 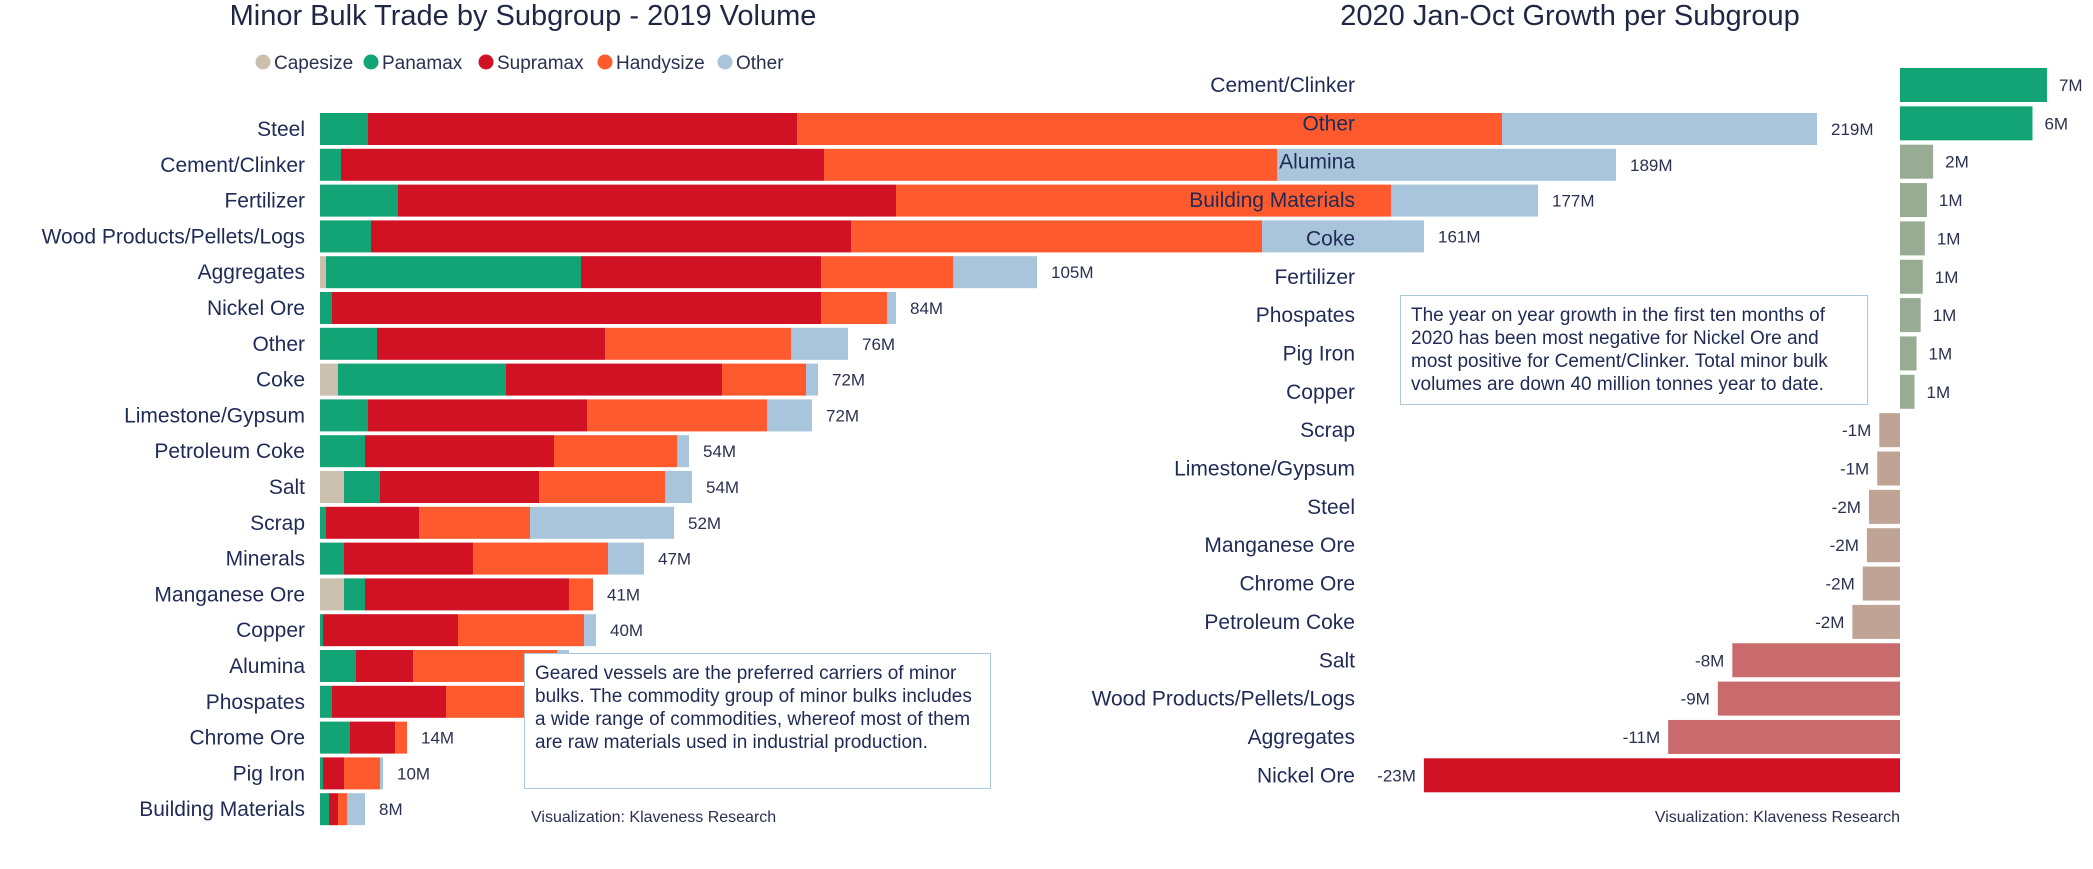 What do you see at coordinates (384, 666) in the screenshot?
I see `bar-alumina-supramax` at bounding box center [384, 666].